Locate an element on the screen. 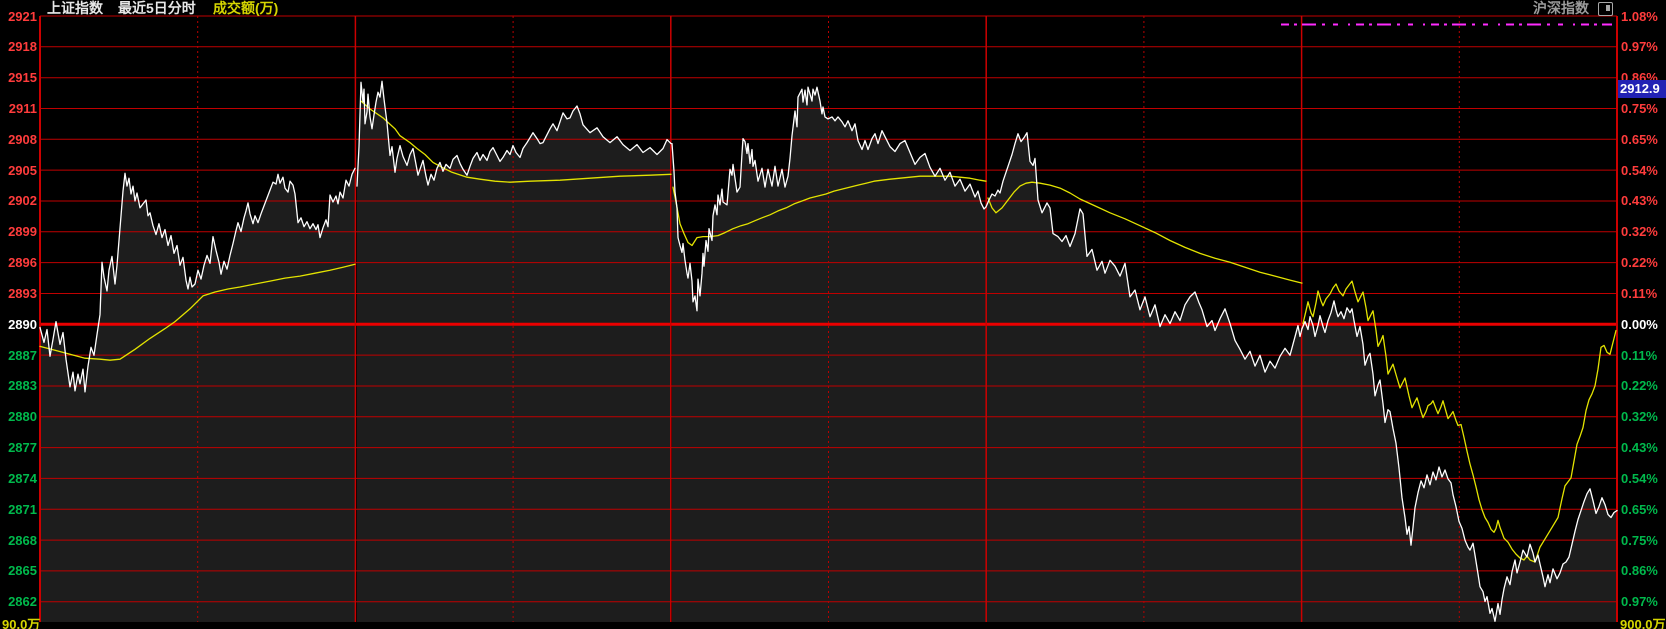 This screenshot has width=1666, height=629. price-axis-tick: 2865 is located at coordinates (22, 571).